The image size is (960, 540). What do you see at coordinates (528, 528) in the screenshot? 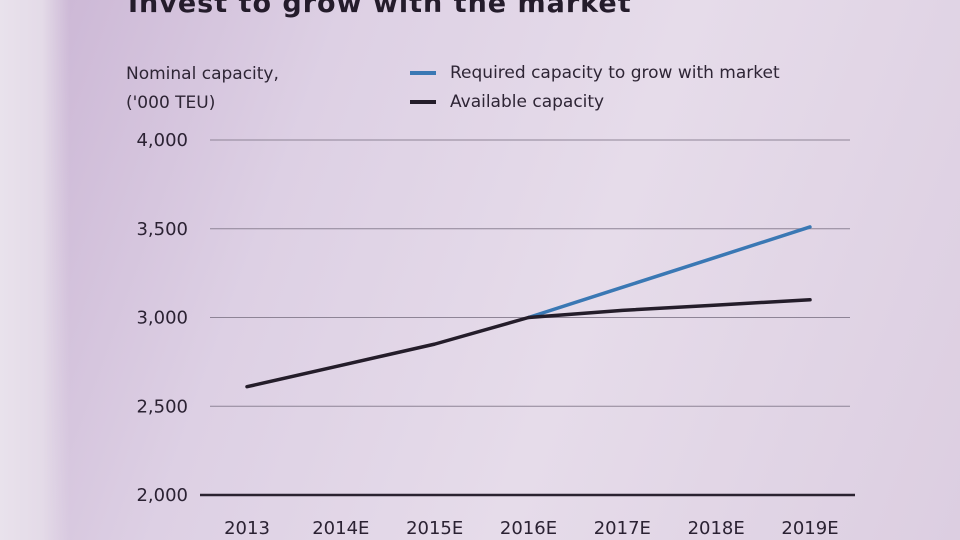
I see `x-tick-label: 2016E` at bounding box center [528, 528].